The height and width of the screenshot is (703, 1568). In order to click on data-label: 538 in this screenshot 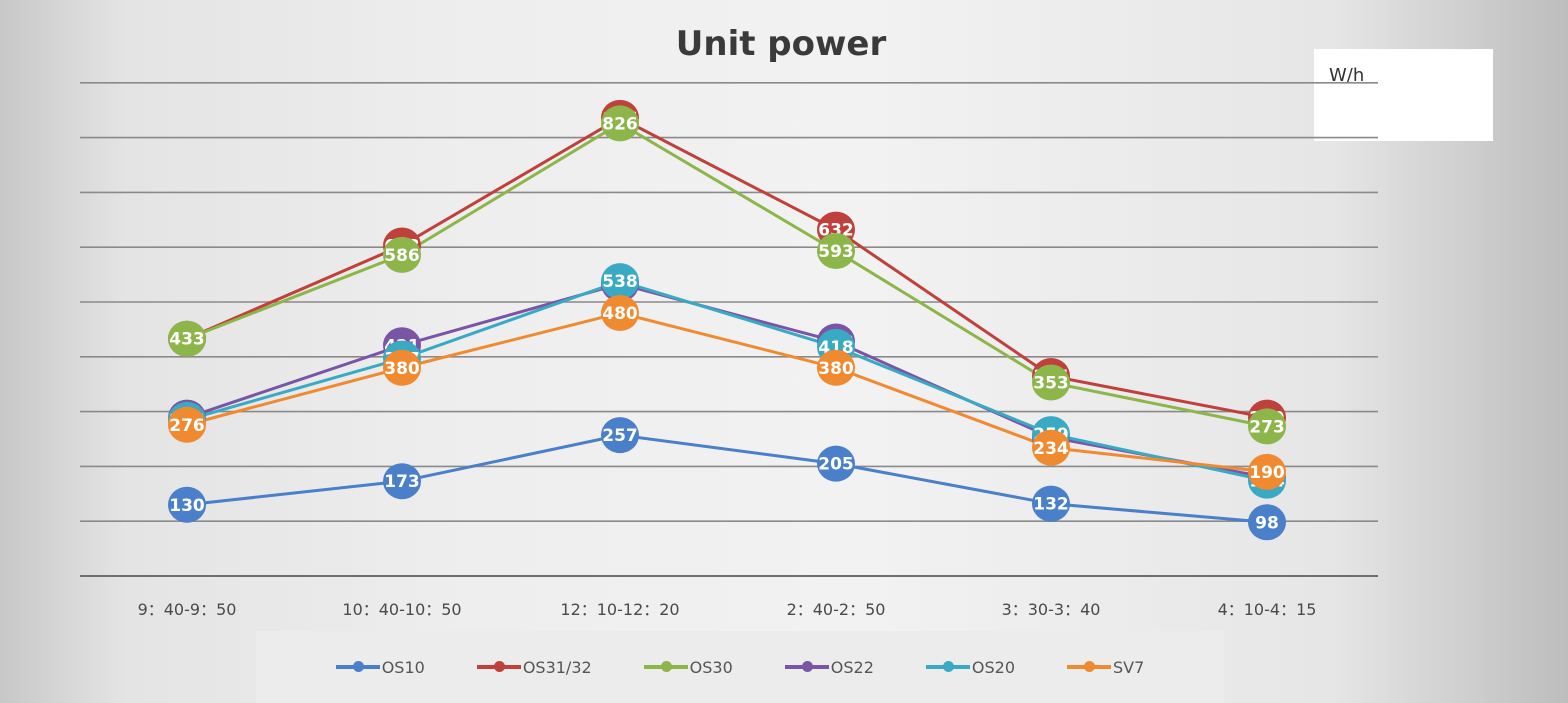, I will do `click(620, 282)`.